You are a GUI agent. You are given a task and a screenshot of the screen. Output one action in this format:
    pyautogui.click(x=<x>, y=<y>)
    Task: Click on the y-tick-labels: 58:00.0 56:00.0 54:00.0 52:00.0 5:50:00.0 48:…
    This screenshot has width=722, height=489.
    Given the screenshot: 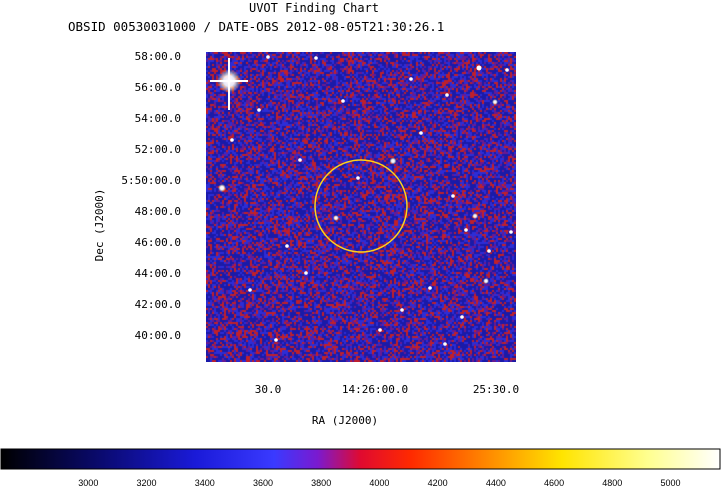 What is the action you would take?
    pyautogui.click(x=151, y=196)
    